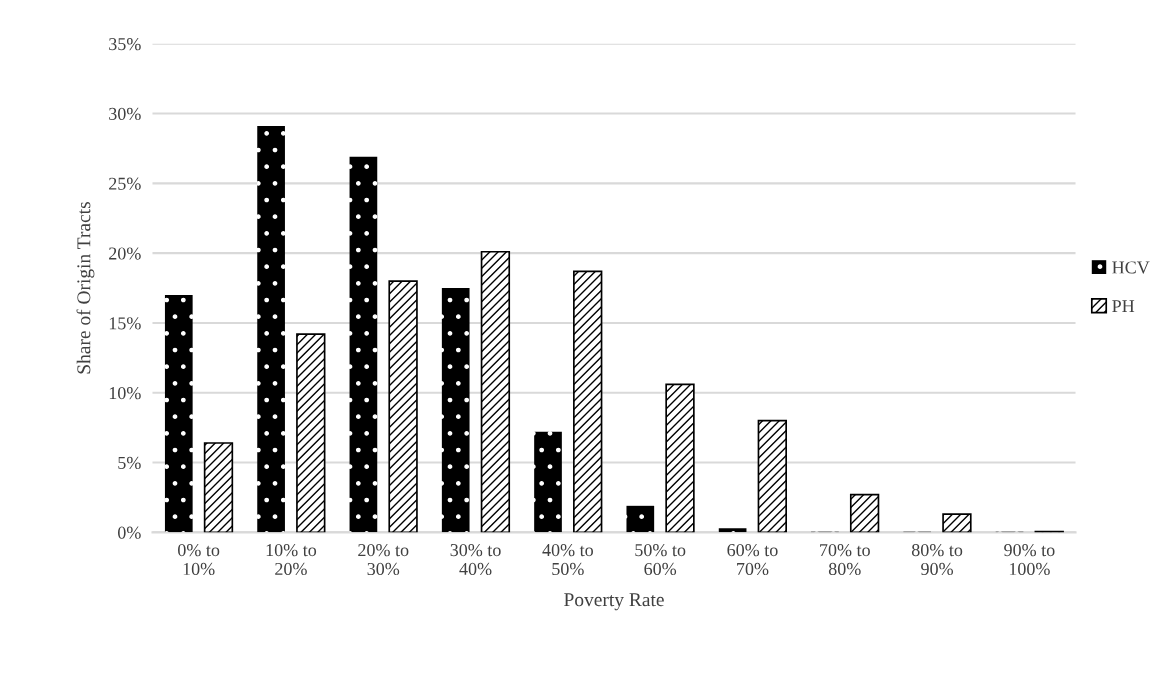 Image resolution: width=1164 pixels, height=673 pixels. I want to click on y-tick-label: 20%, so click(125, 253).